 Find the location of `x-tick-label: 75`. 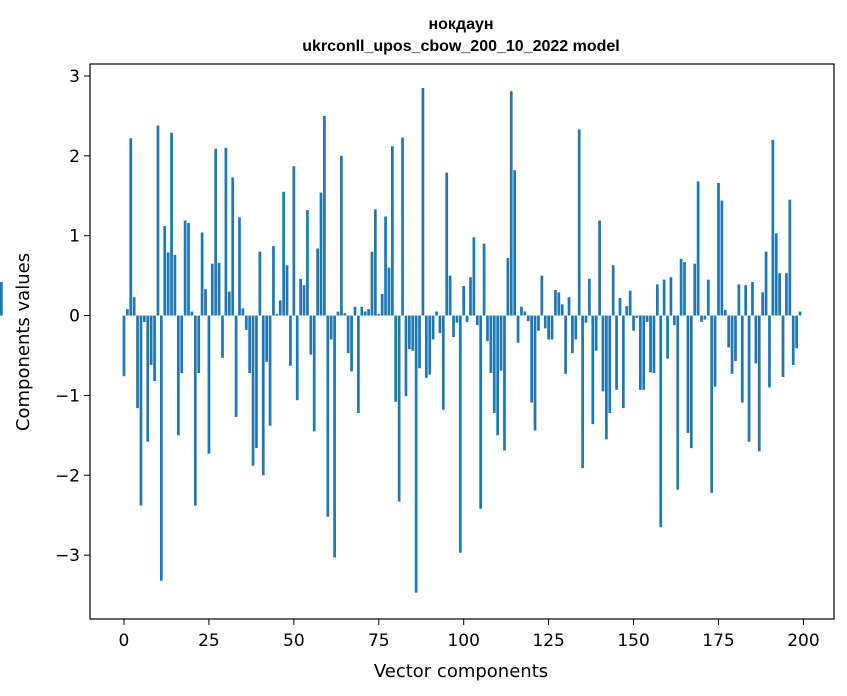

x-tick-label: 75 is located at coordinates (379, 641).